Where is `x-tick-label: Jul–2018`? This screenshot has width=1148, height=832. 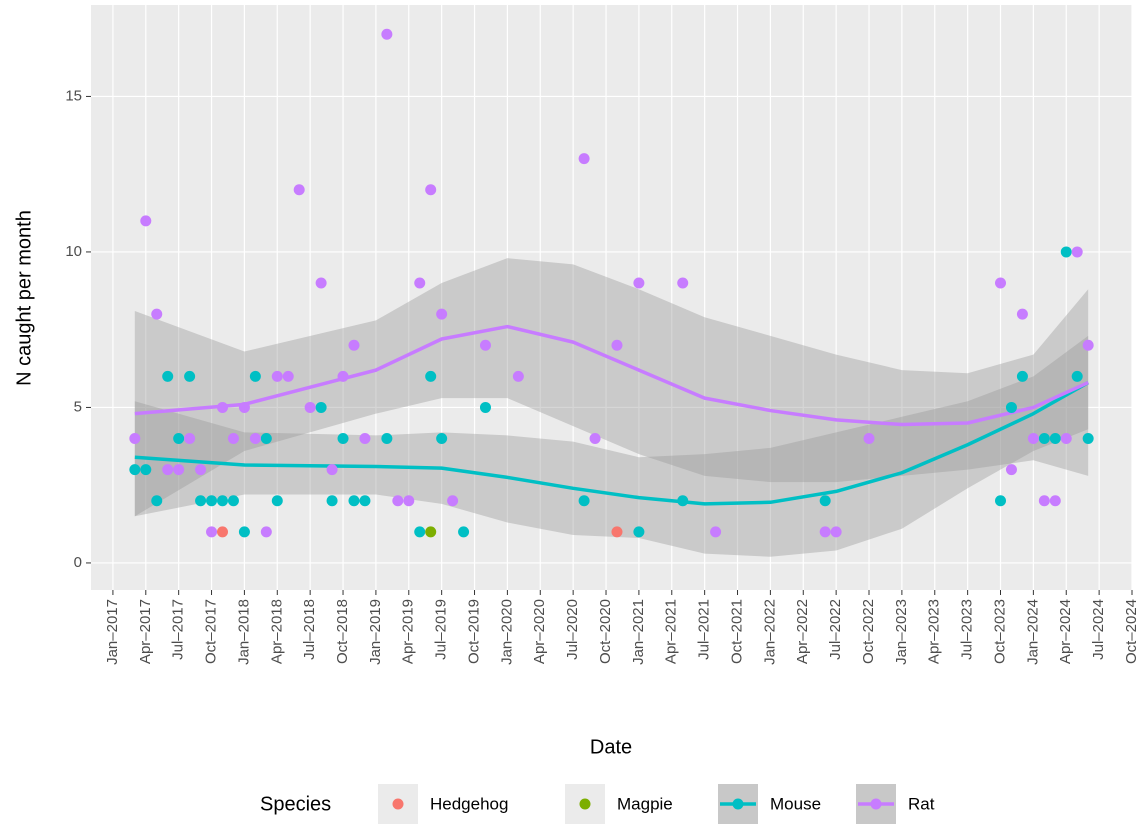 x-tick-label: Jul–2018 is located at coordinates (309, 629).